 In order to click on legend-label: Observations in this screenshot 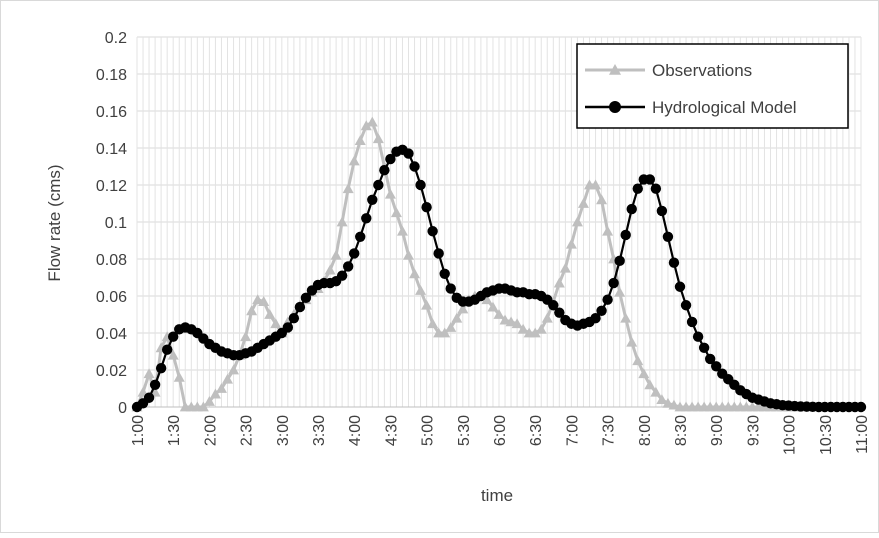, I will do `click(702, 70)`.